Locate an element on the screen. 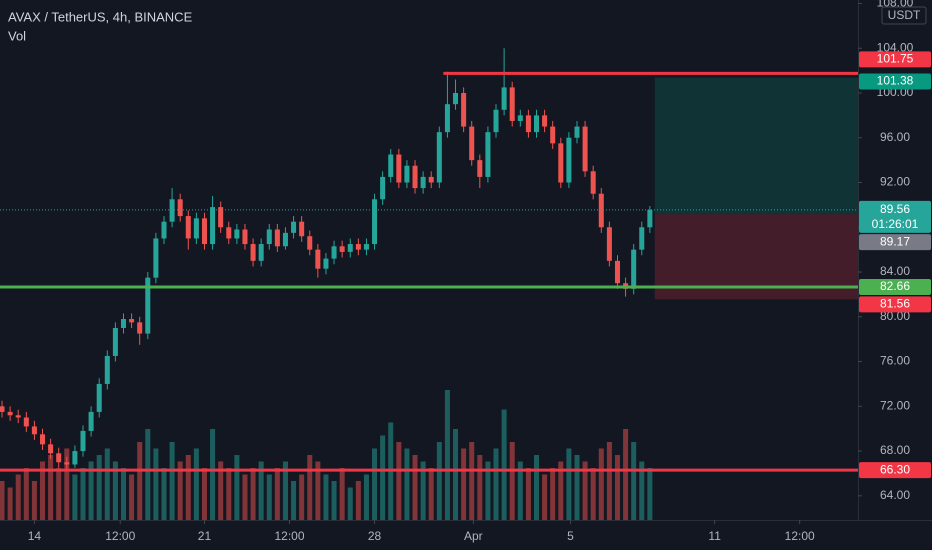 The width and height of the screenshot is (932, 550). x-tick-label: Apr is located at coordinates (473, 536).